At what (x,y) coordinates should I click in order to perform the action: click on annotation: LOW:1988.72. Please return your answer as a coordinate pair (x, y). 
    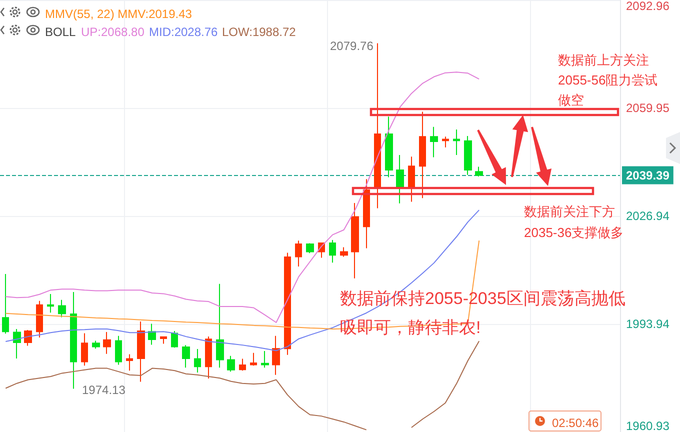
    Looking at the image, I should click on (259, 32).